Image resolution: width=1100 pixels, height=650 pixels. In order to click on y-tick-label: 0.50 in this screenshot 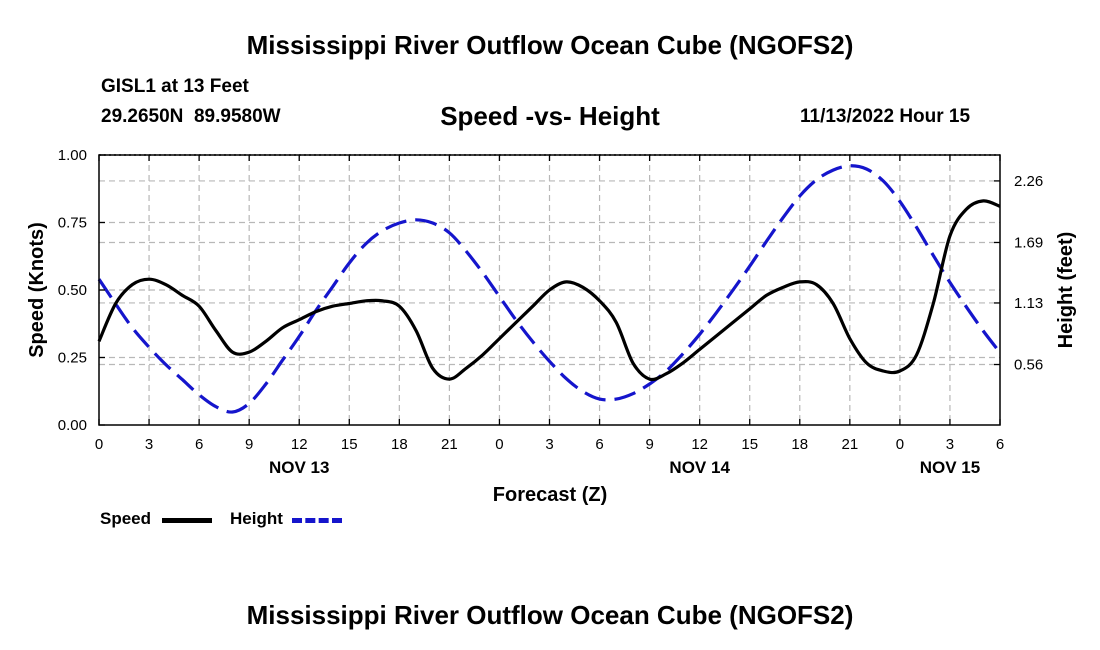, I will do `click(72, 290)`.